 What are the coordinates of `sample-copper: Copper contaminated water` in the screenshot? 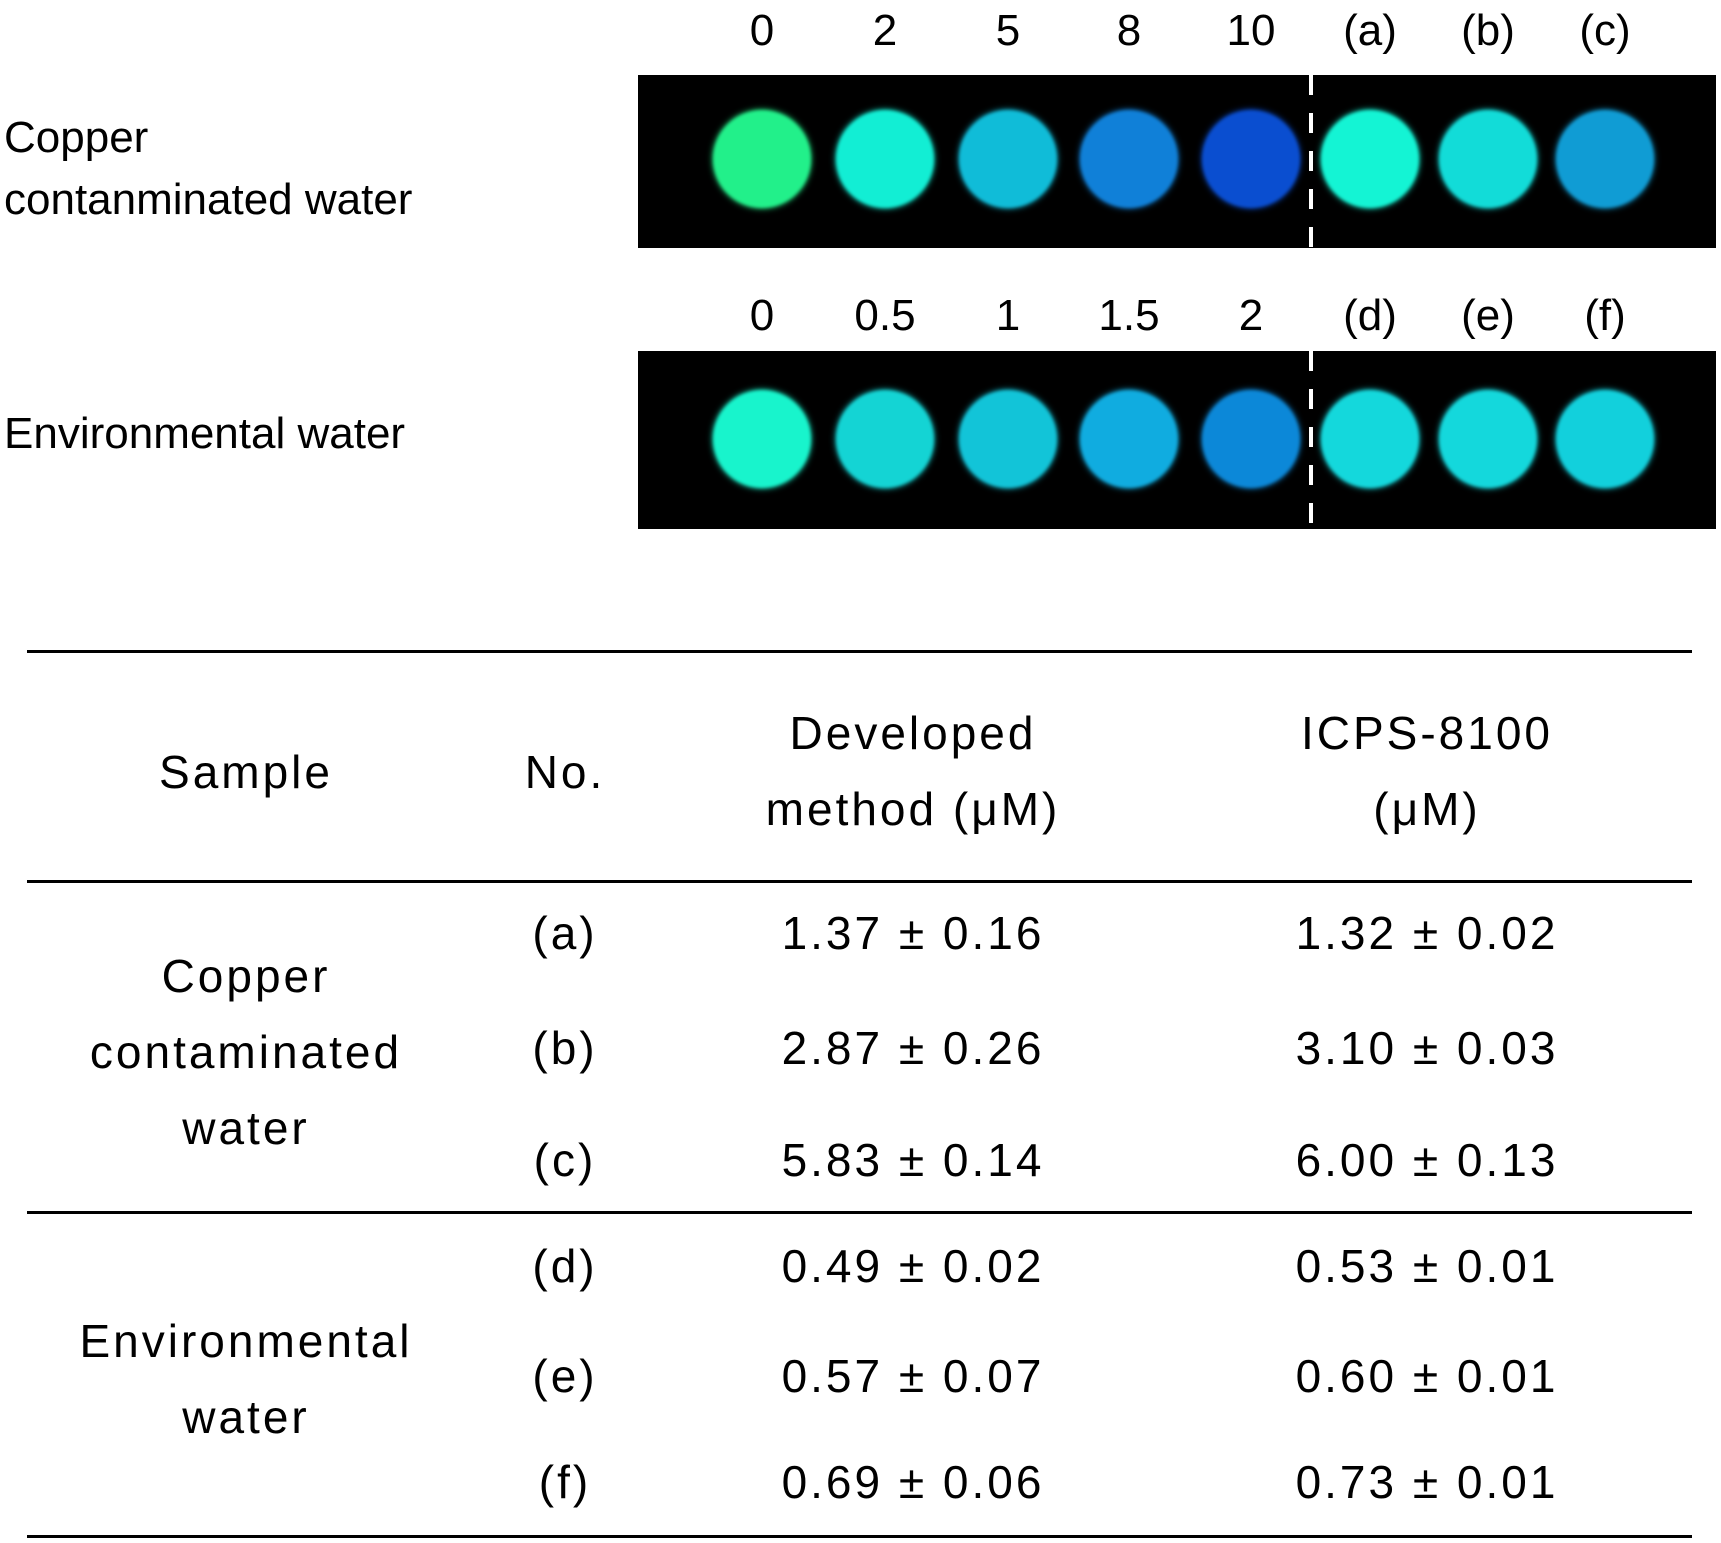 It's located at (246, 1052).